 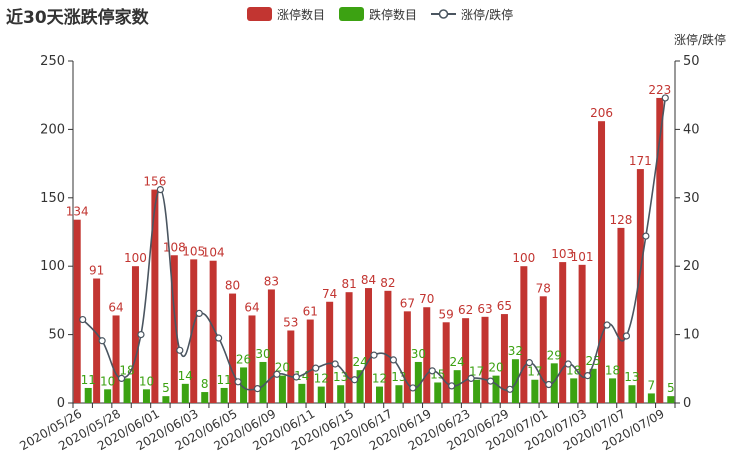 What do you see at coordinates (96, 271) in the screenshot?
I see `bar-up-value-label: 91` at bounding box center [96, 271].